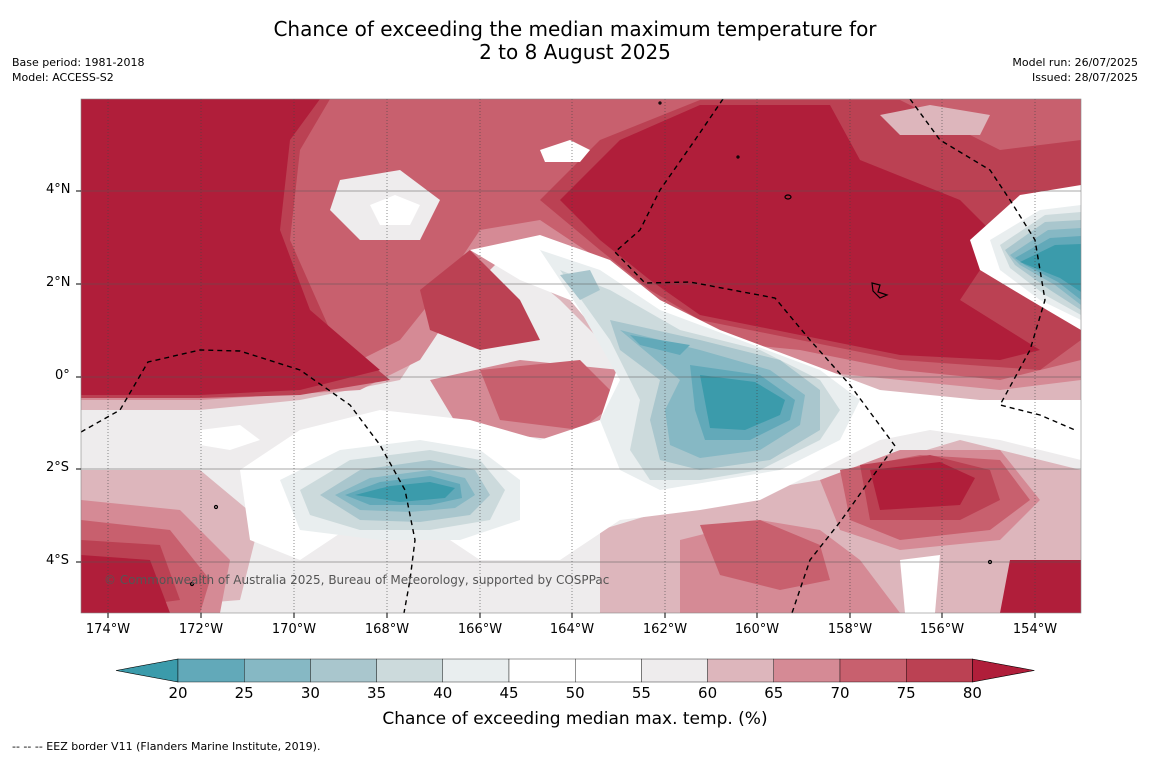  What do you see at coordinates (108, 629) in the screenshot?
I see `lon-label: 174°W` at bounding box center [108, 629].